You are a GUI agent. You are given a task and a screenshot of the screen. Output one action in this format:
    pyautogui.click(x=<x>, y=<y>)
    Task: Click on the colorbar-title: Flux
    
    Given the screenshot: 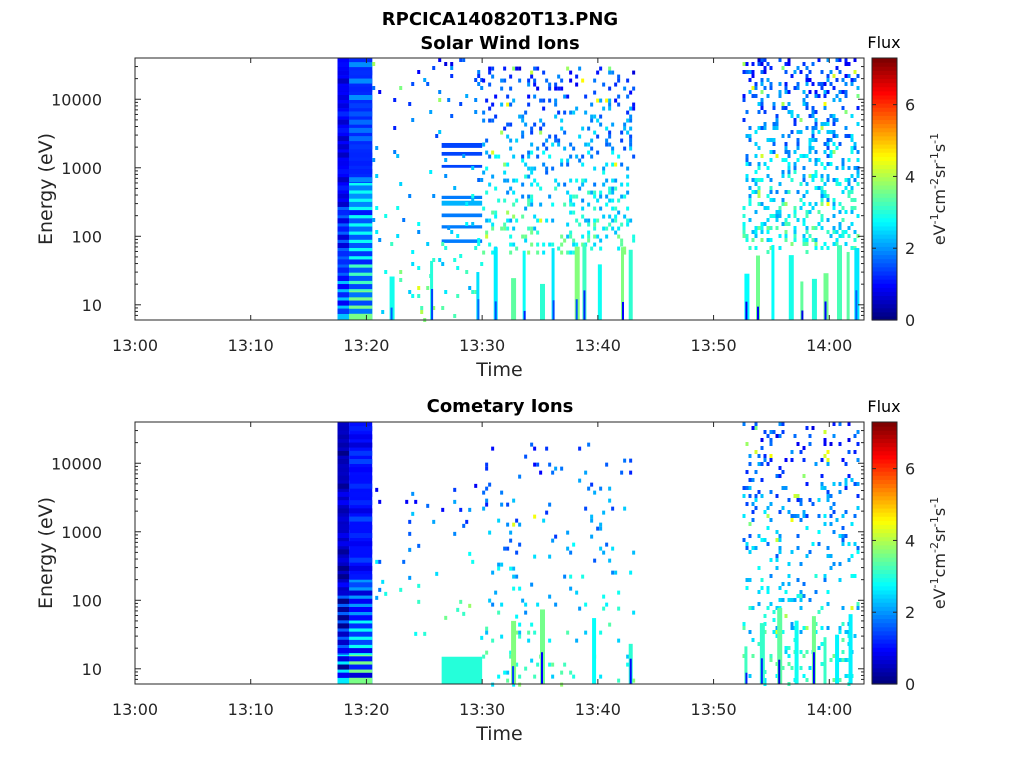 What is the action you would take?
    pyautogui.click(x=883, y=42)
    